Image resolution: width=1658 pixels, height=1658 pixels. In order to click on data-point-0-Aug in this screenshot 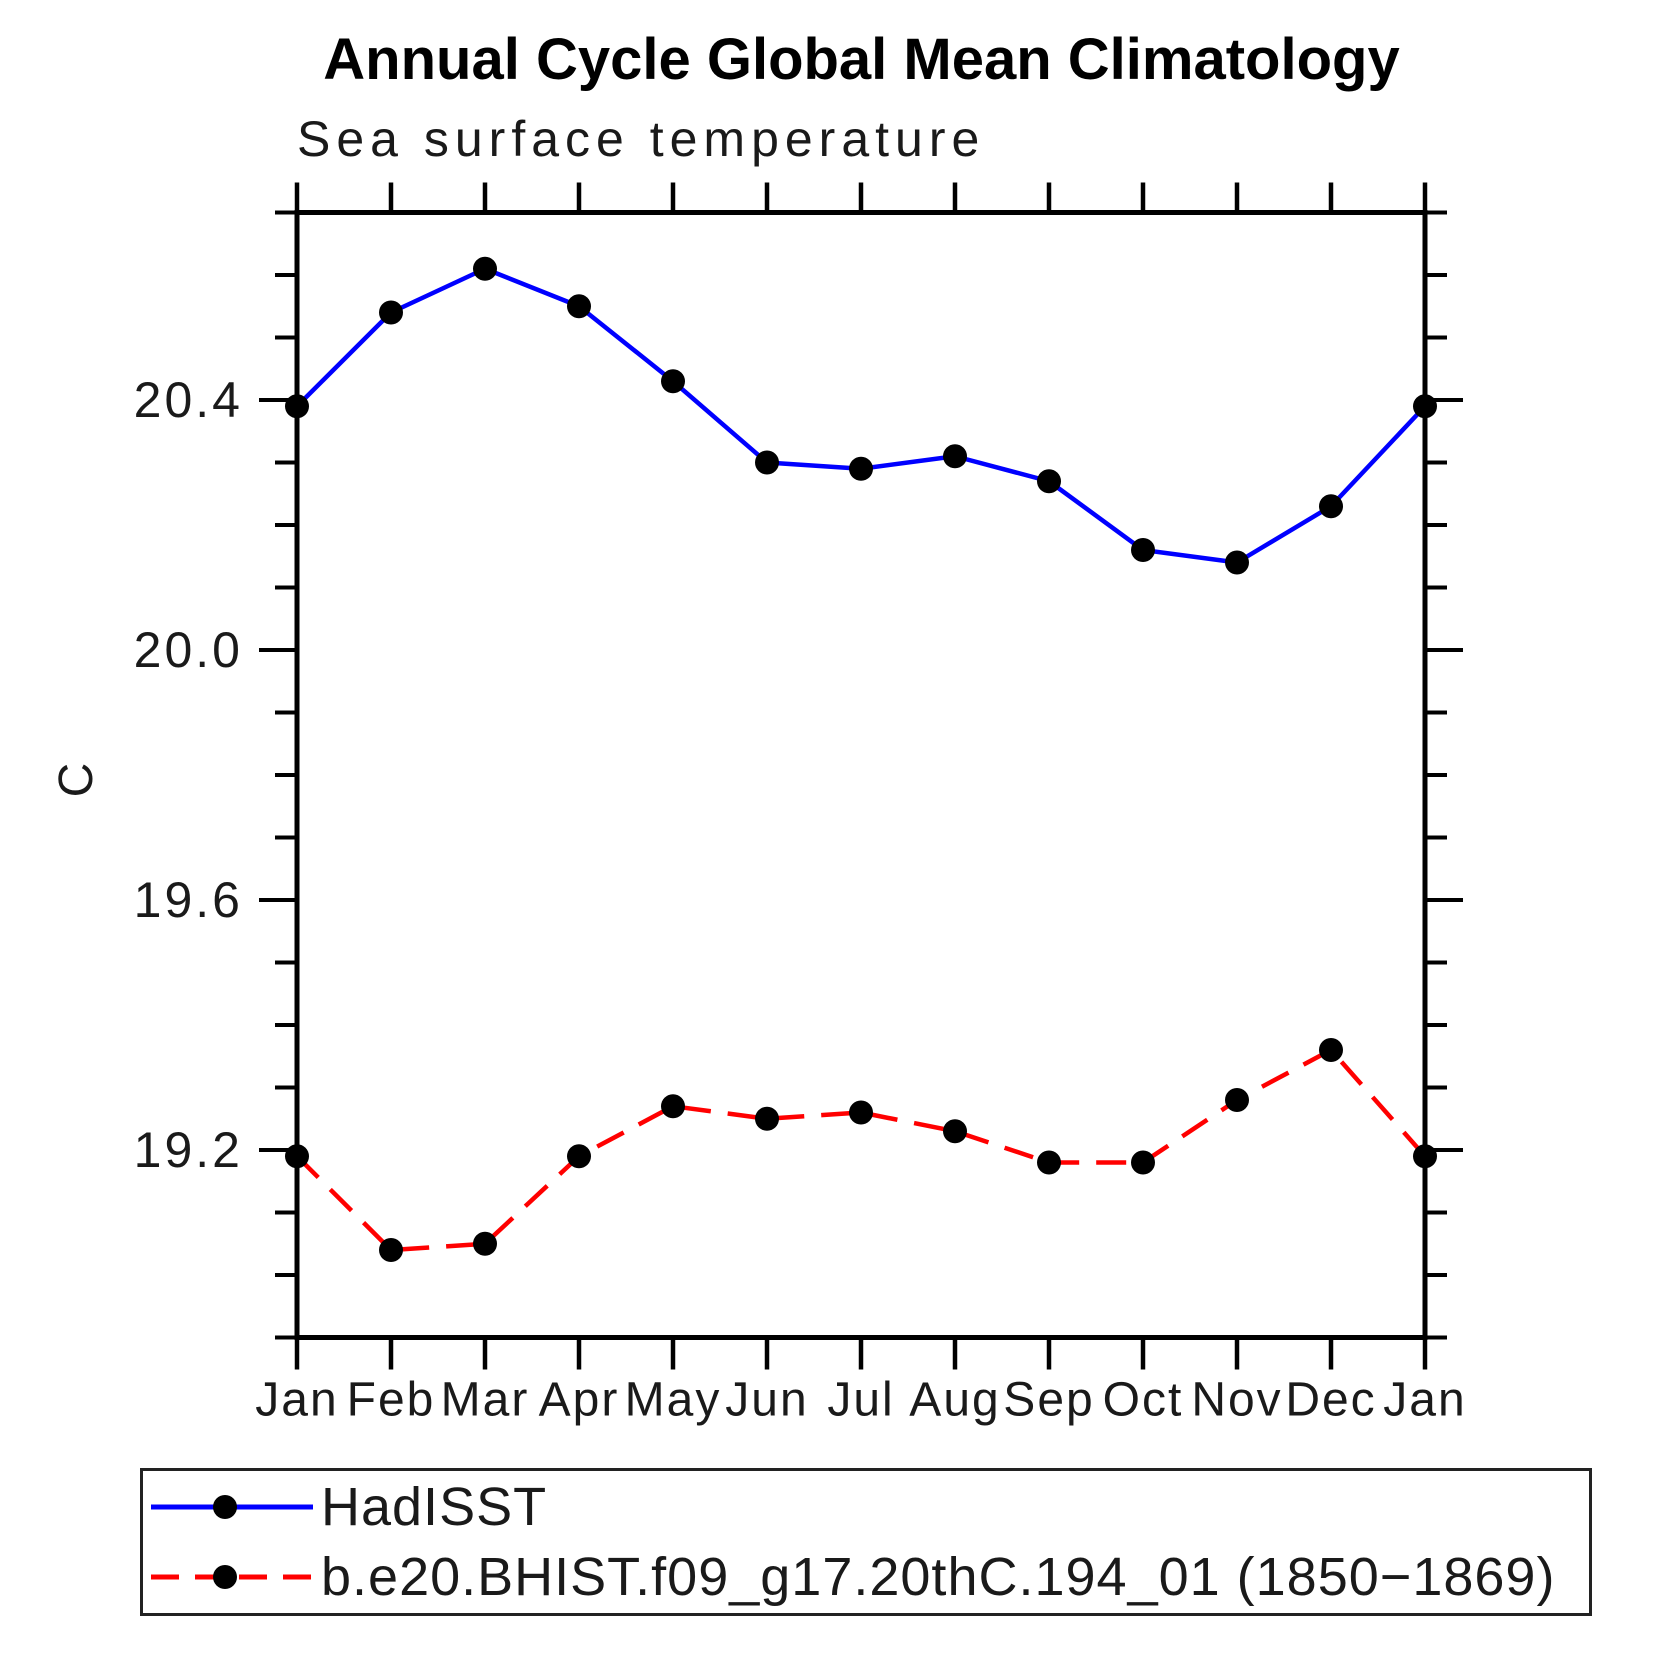, I will do `click(955, 456)`.